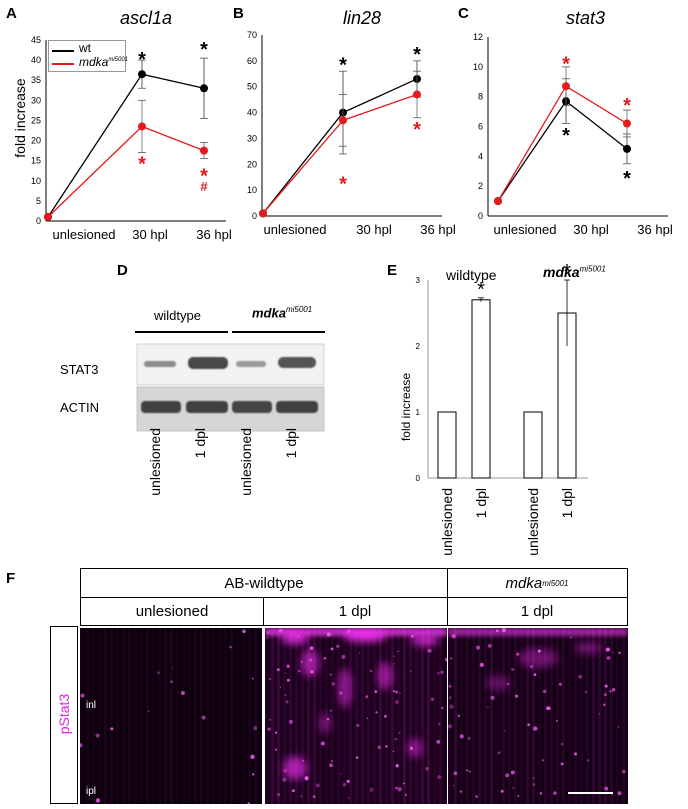 This screenshot has height=809, width=688. I want to click on chart-title-c: stat3, so click(586, 18).